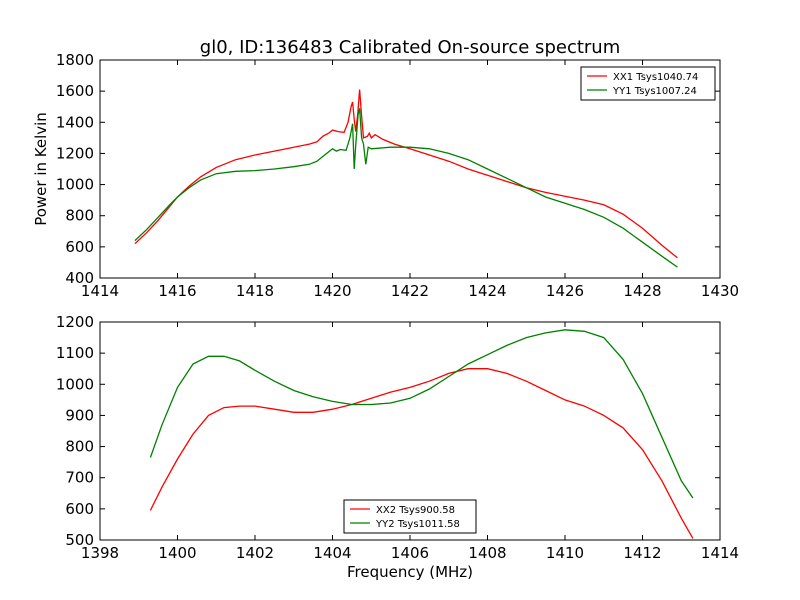 The width and height of the screenshot is (800, 600). What do you see at coordinates (100, 553) in the screenshot?
I see `x-tick-label: 1398` at bounding box center [100, 553].